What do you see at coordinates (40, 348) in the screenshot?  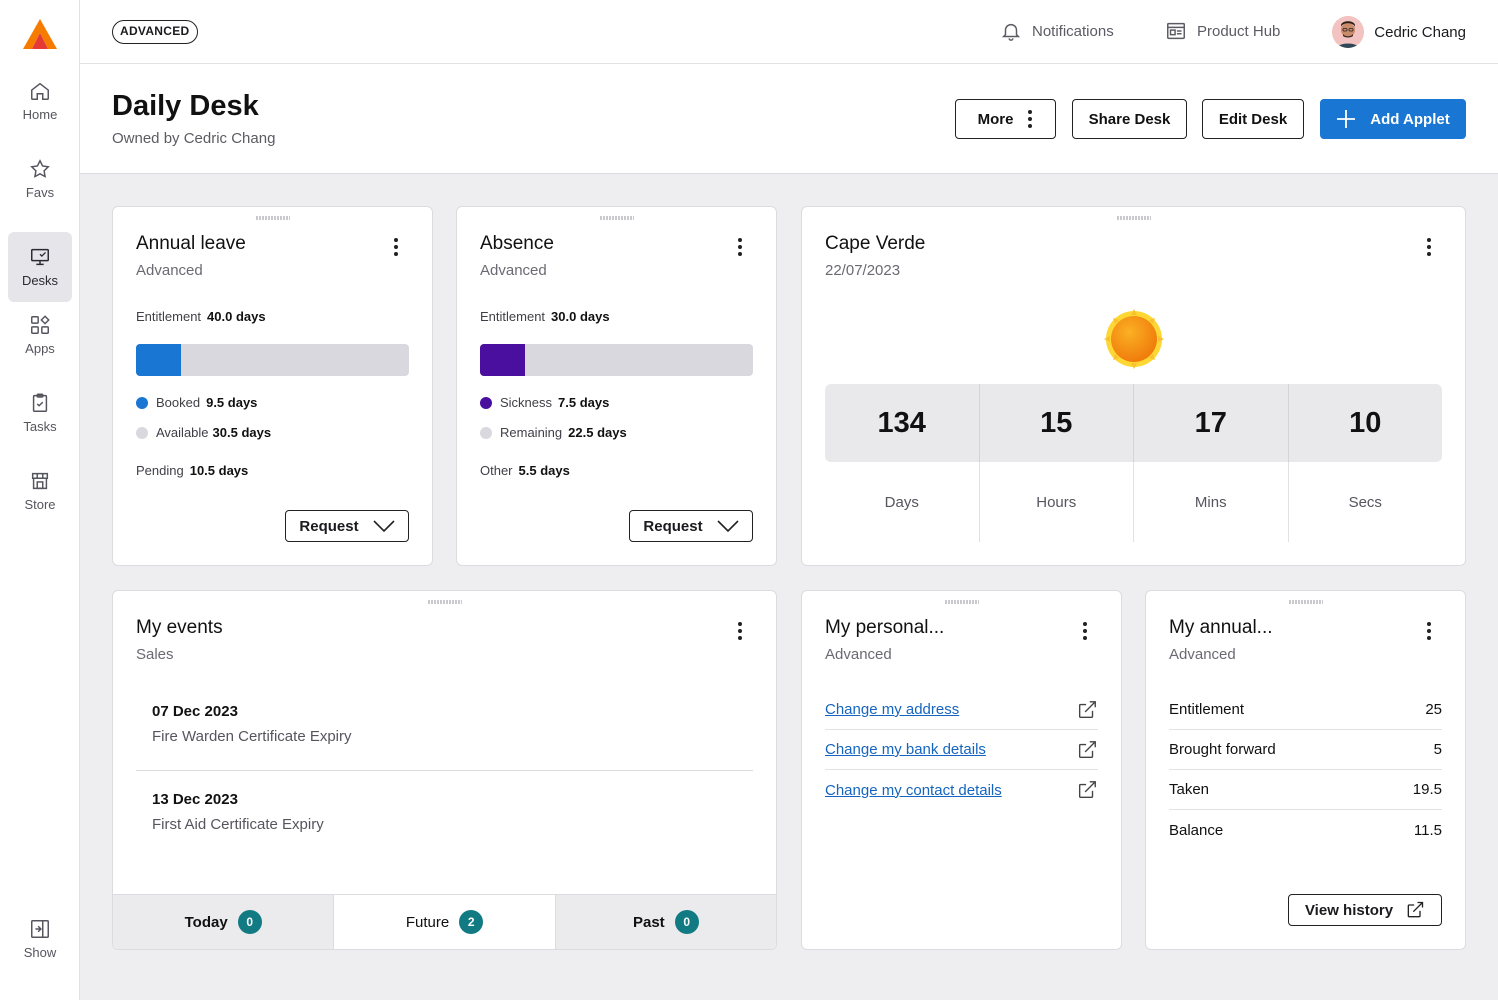 I see `sidebar-item-label: Apps` at bounding box center [40, 348].